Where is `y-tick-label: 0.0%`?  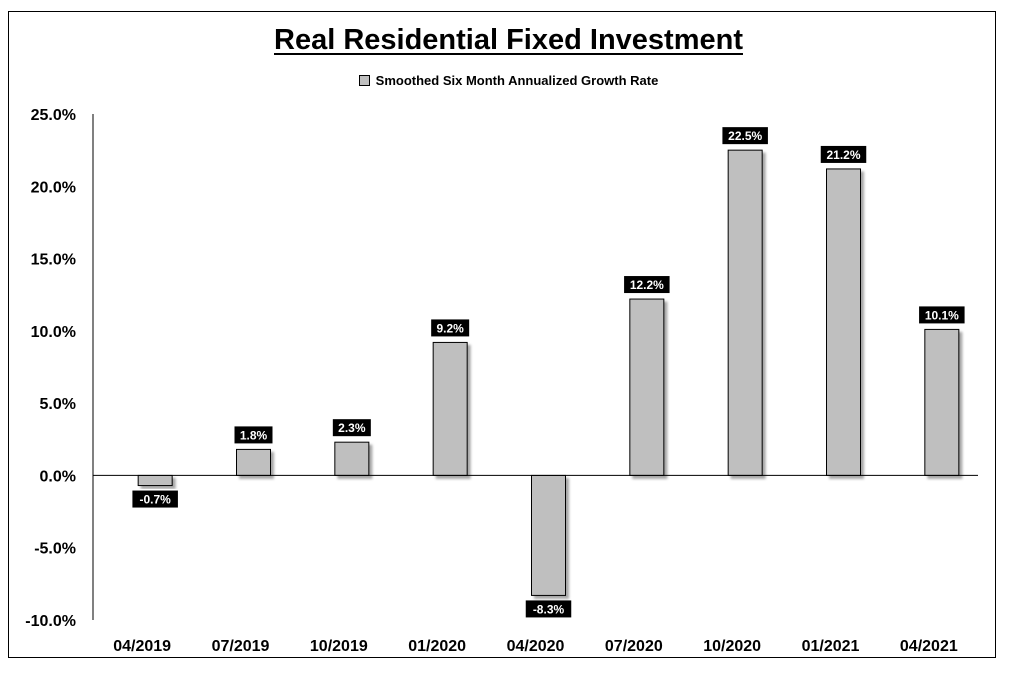 y-tick-label: 0.0% is located at coordinates (58, 476).